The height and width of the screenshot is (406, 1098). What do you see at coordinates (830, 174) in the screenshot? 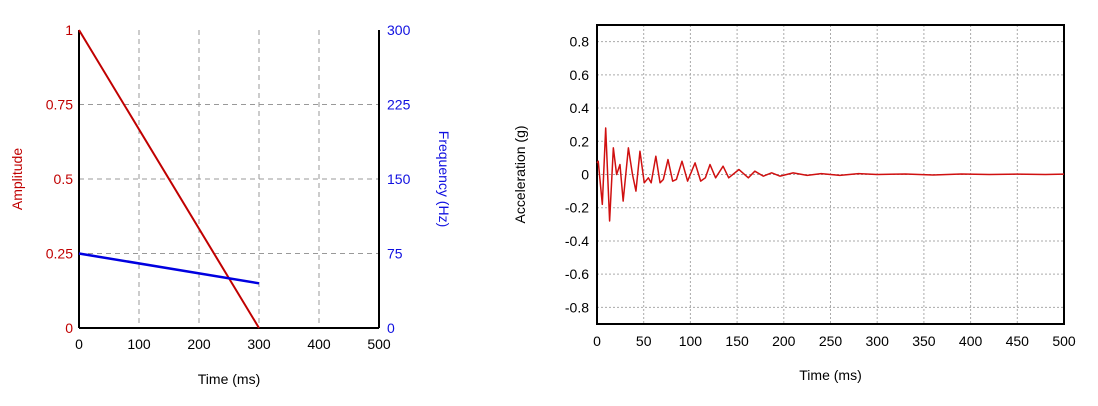
I see `acceleration-line` at bounding box center [830, 174].